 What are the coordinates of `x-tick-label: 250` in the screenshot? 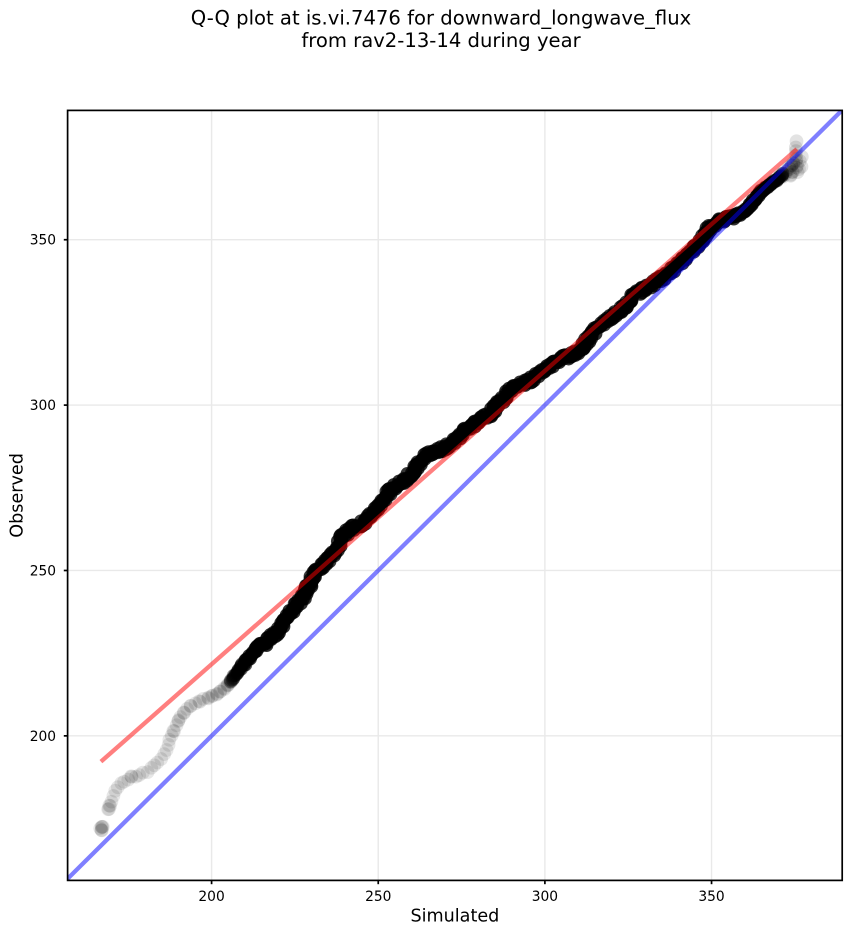 It's located at (378, 897).